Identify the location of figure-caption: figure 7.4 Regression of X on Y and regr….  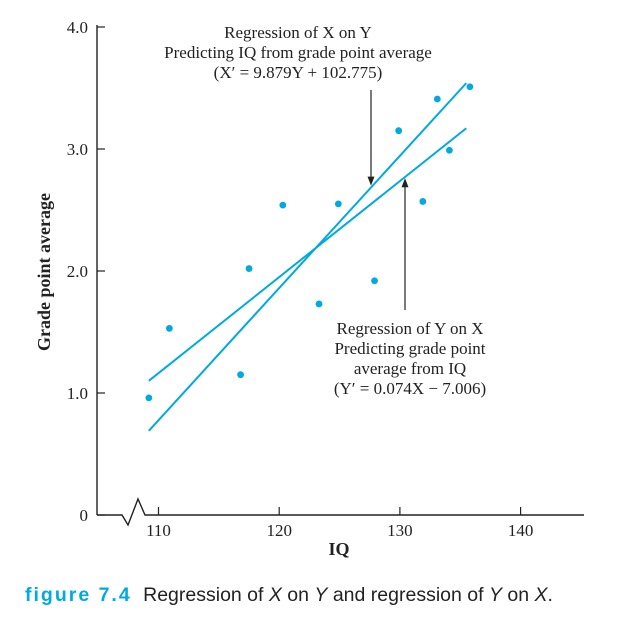
(330, 595).